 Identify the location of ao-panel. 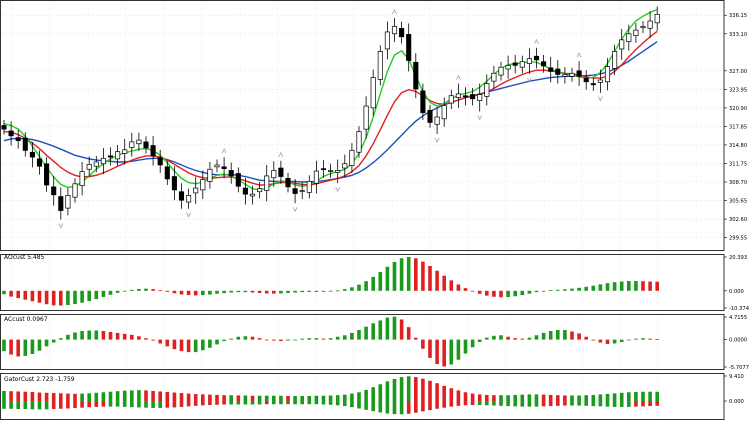
(330, 281).